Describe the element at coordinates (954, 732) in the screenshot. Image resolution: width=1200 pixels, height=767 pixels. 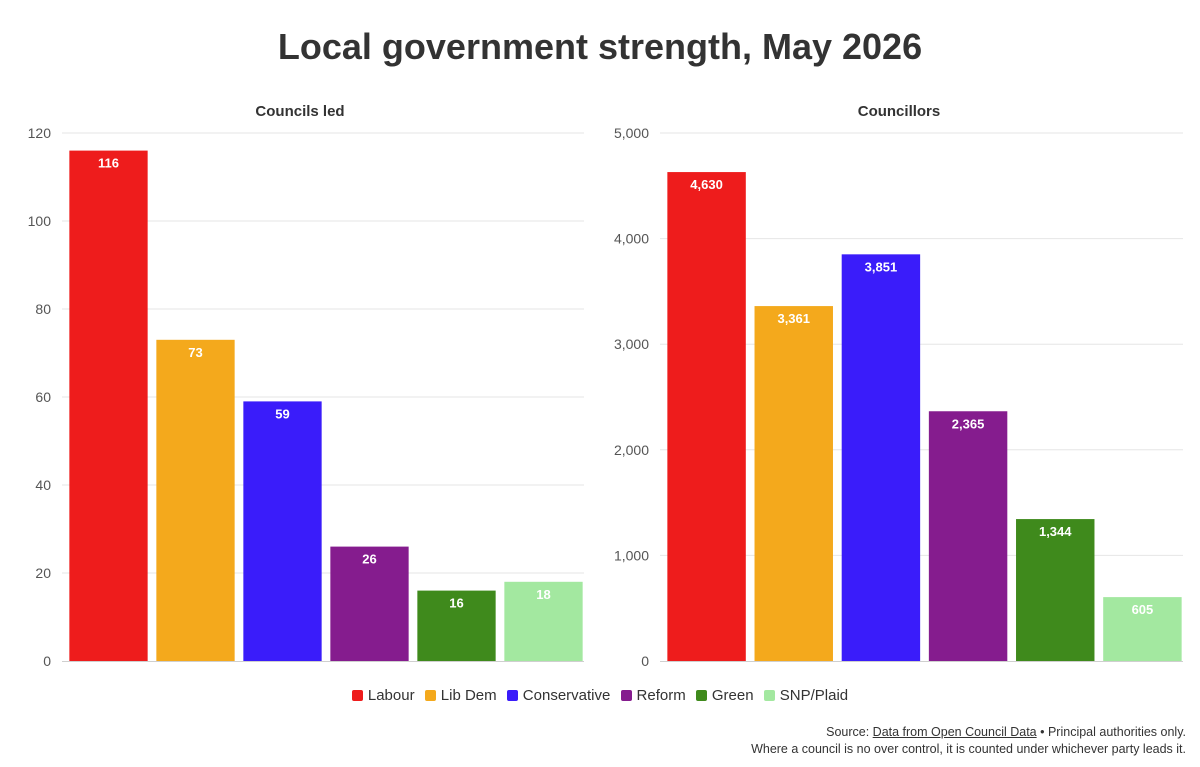
I see `source-link: Data from Open Council Data` at that location.